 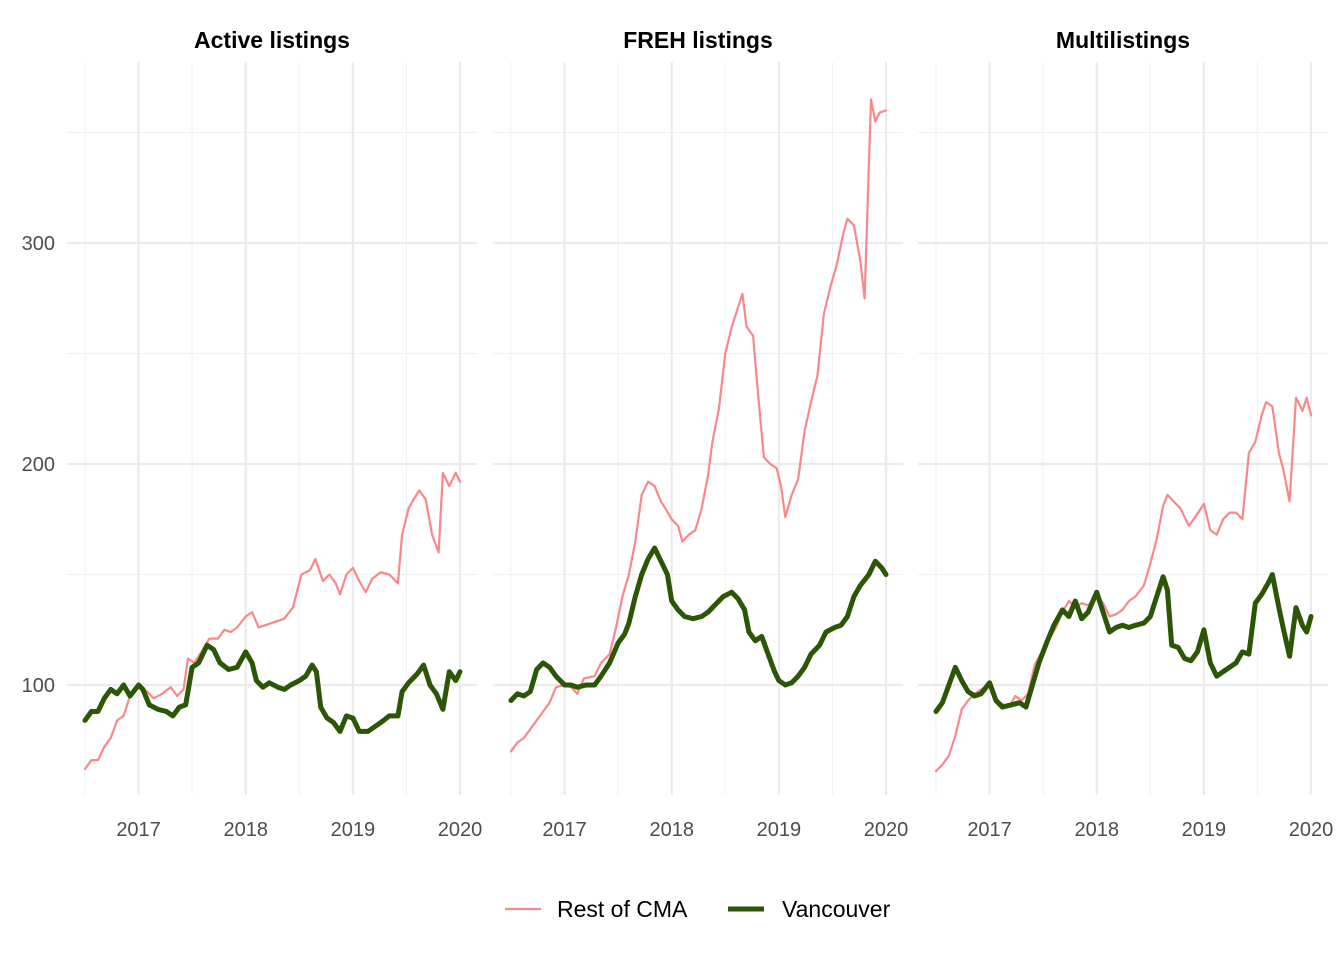 I want to click on panel-title: FREH listings, so click(x=698, y=40).